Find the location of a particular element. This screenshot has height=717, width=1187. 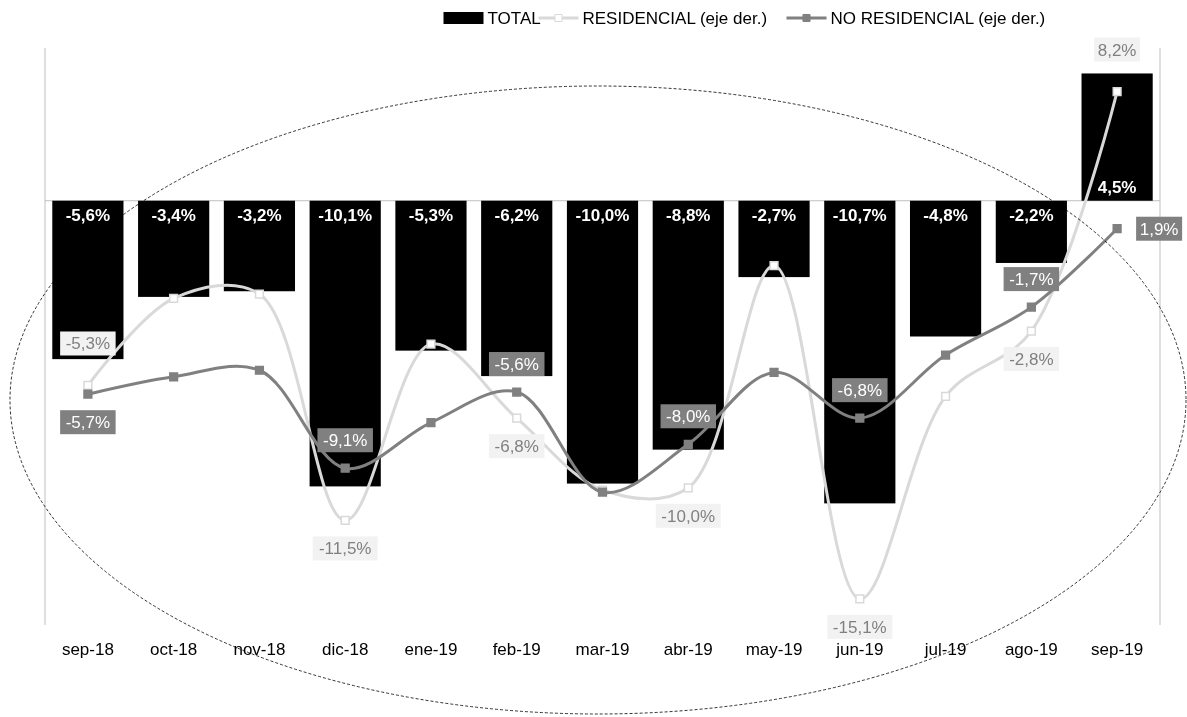

data-label: -10,7% is located at coordinates (859, 215).